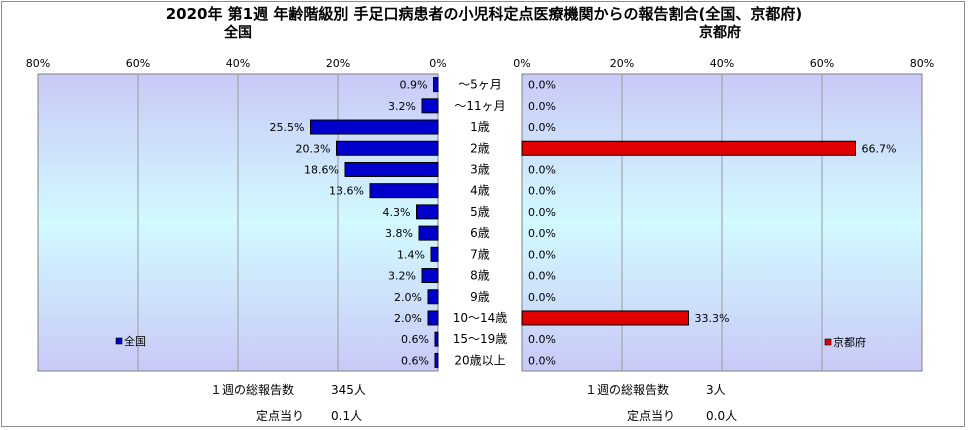 This screenshot has height=430, width=968. What do you see at coordinates (480, 85) in the screenshot?
I see `category-label: ～5ヶ月` at bounding box center [480, 85].